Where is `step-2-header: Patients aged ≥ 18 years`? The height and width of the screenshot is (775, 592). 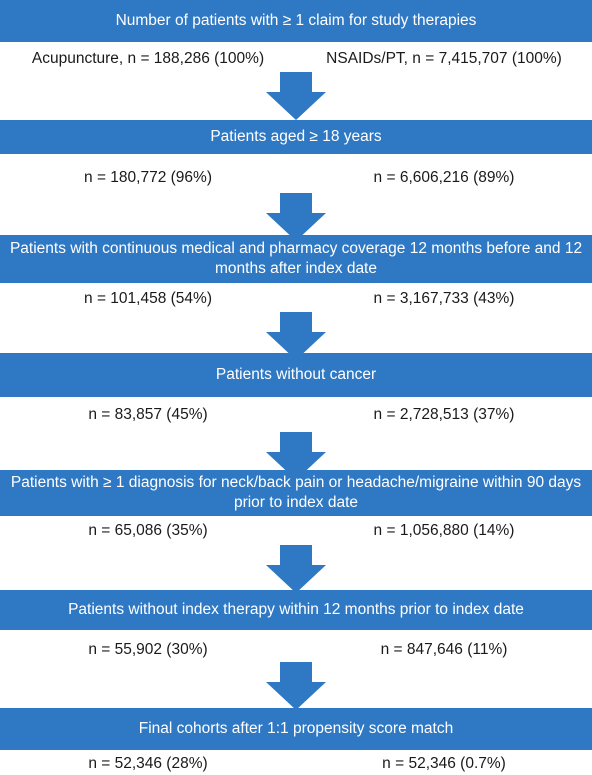 step-2-header: Patients aged ≥ 18 years is located at coordinates (296, 137).